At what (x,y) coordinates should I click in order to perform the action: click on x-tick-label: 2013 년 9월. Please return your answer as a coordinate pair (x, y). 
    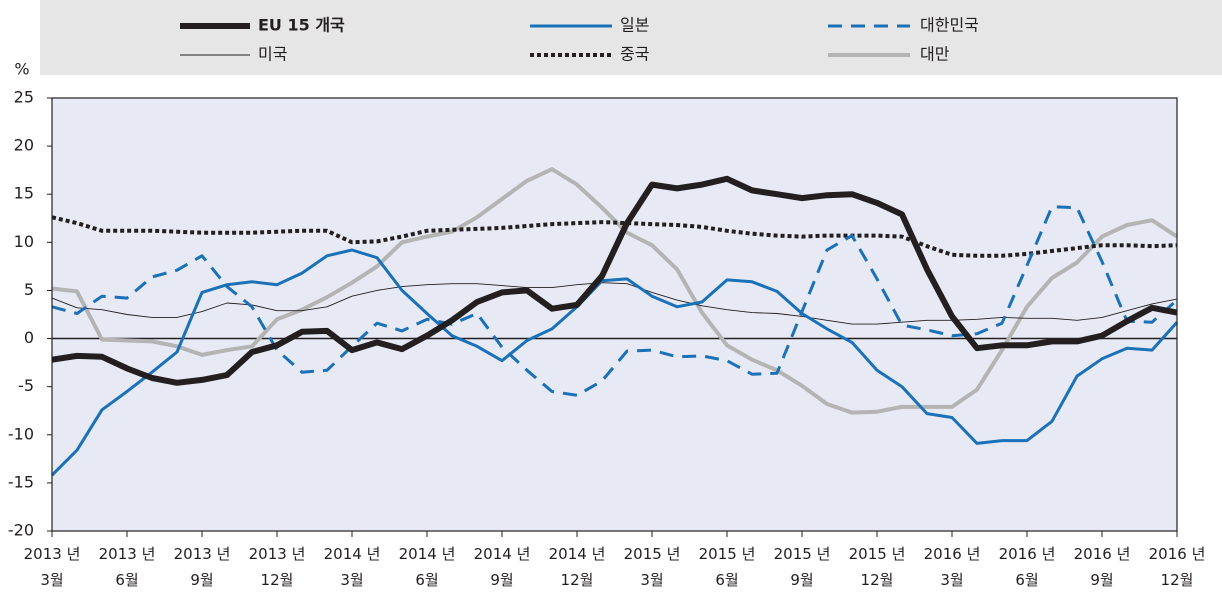
    Looking at the image, I should click on (202, 567).